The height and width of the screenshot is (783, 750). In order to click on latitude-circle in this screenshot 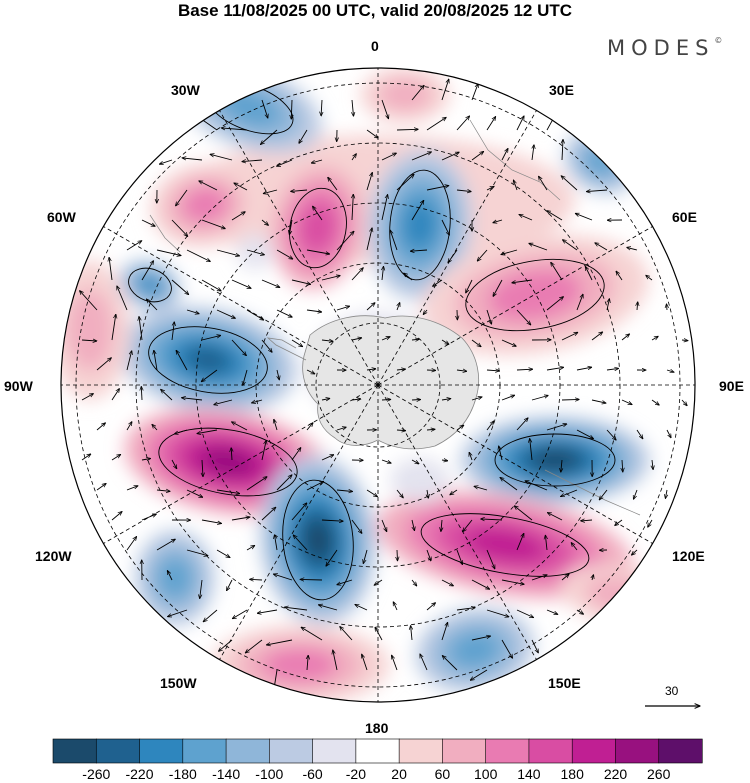, I will do `click(378, 385)`.